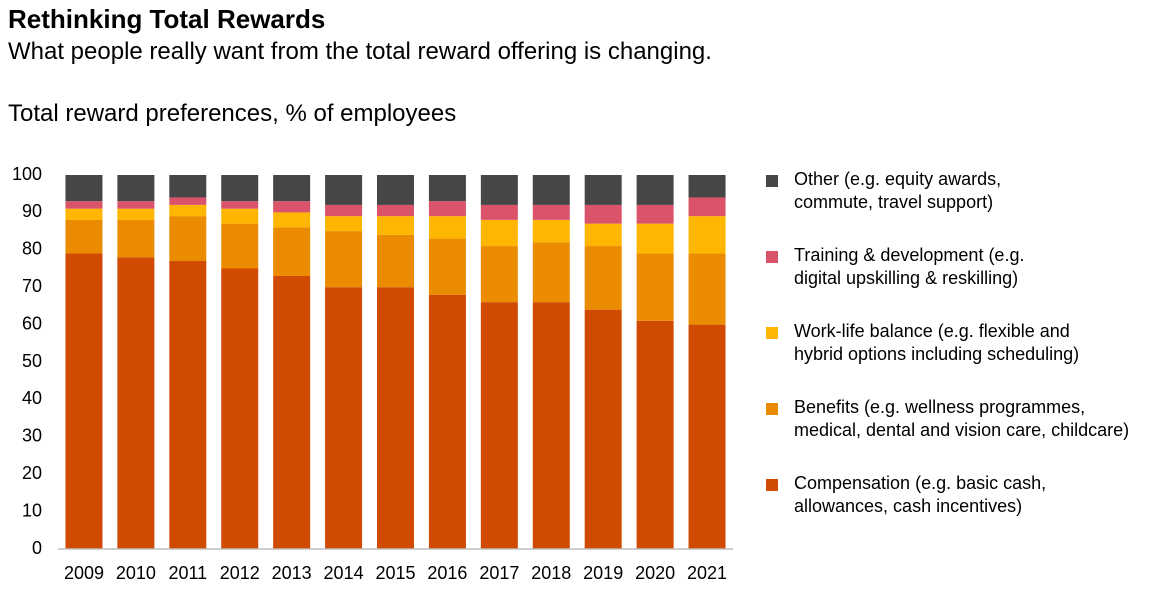 The height and width of the screenshot is (592, 1163). Describe the element at coordinates (707, 573) in the screenshot. I see `x-tick-label: 2021` at that location.